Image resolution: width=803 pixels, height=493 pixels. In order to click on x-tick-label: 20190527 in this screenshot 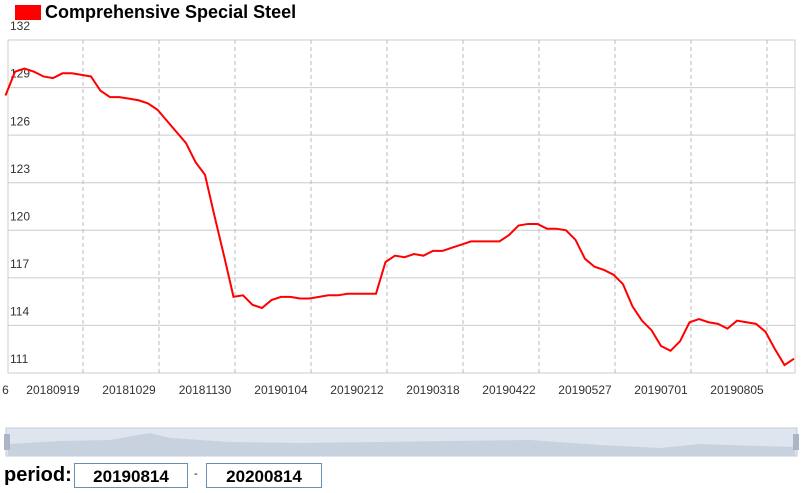, I will do `click(585, 390)`.